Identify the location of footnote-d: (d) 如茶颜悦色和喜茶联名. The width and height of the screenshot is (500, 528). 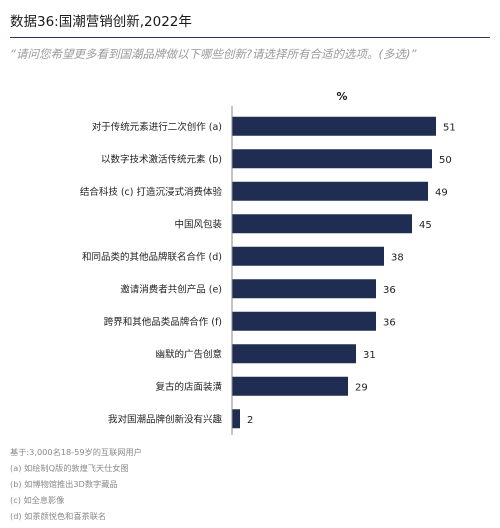
(58, 516).